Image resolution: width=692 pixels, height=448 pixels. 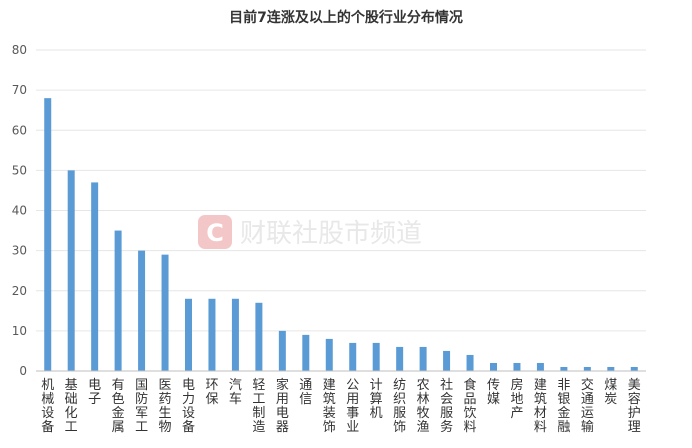 I want to click on x-category-label: 轻工制造, so click(x=258, y=406).